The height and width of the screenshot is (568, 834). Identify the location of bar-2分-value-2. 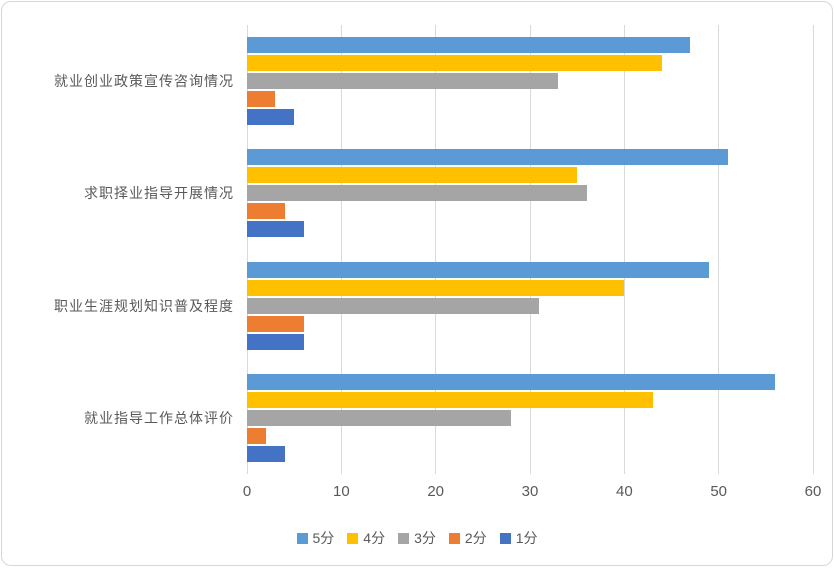
(256, 435).